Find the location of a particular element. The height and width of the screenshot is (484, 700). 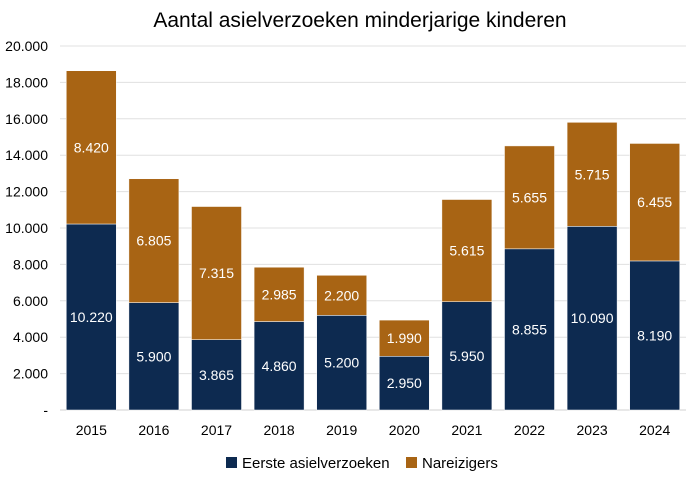

legend-swatch-nareizigers is located at coordinates (411, 462).